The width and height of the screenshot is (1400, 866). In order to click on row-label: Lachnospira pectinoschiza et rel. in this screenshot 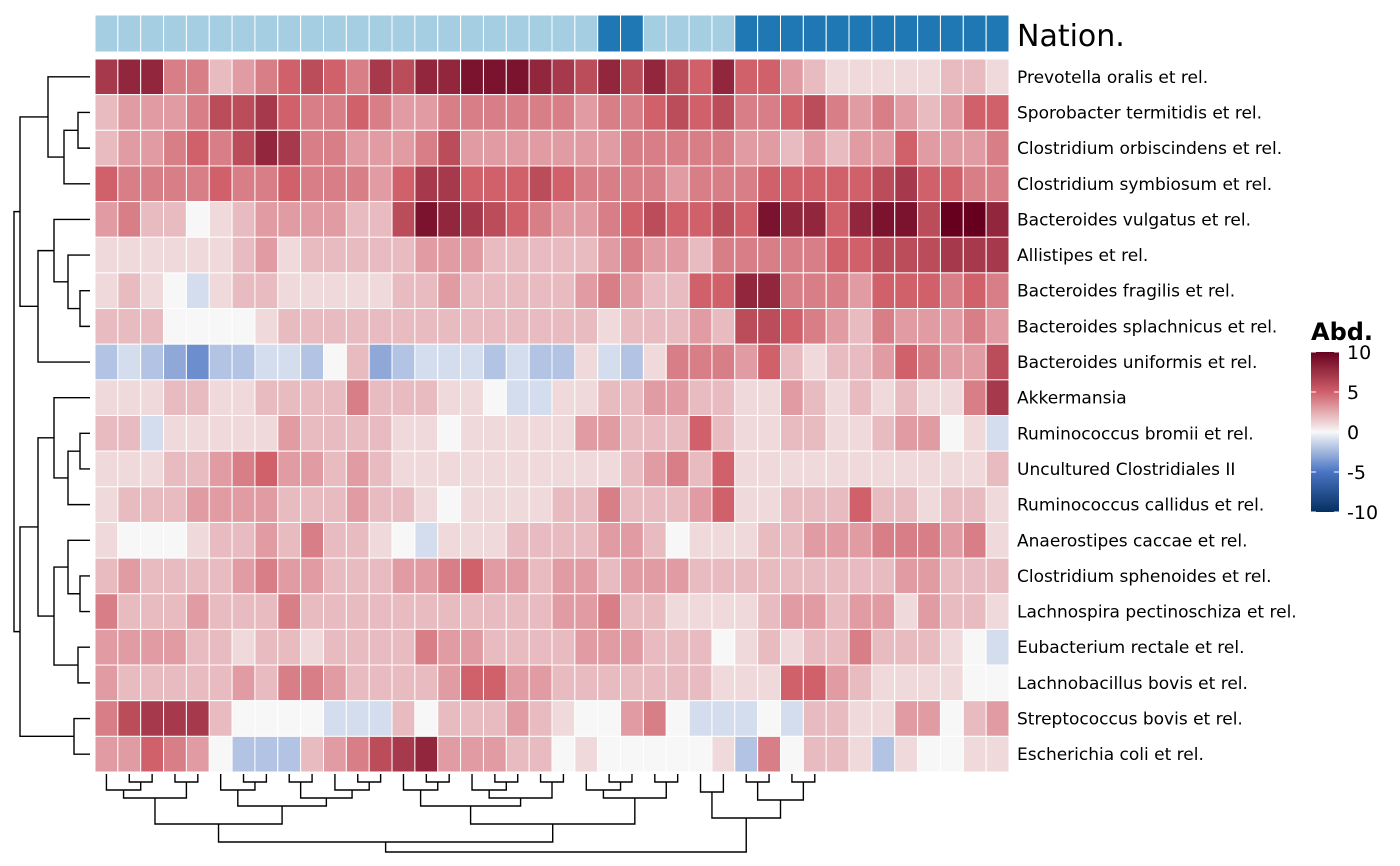, I will do `click(1157, 613)`.